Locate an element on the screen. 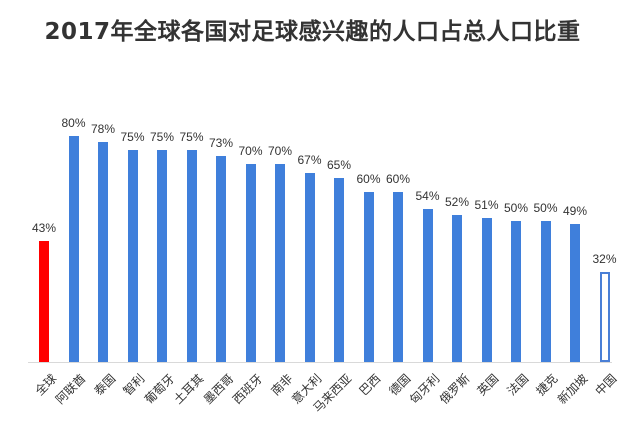 The width and height of the screenshot is (625, 428). x-axis-baseline is located at coordinates (320, 362).